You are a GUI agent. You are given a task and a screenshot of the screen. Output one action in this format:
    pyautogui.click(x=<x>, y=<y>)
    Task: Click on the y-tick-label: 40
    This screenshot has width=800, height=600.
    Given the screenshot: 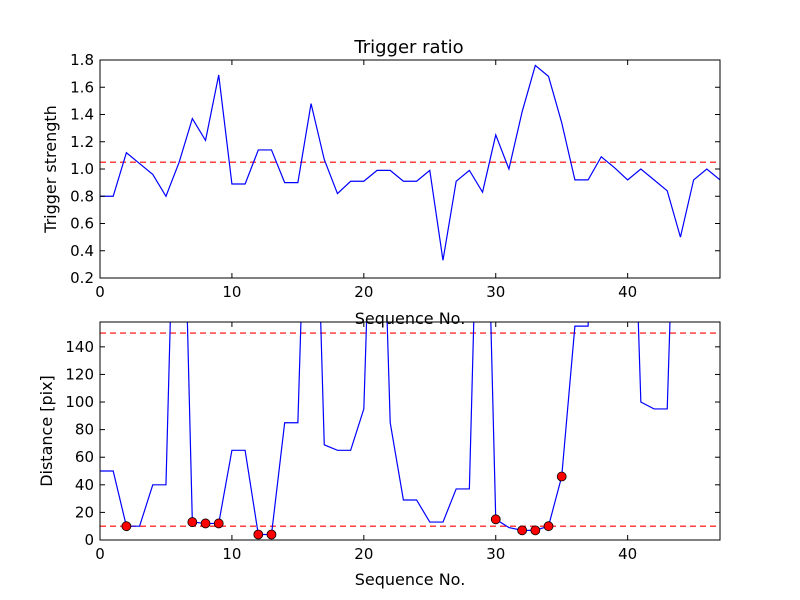 What is the action you would take?
    pyautogui.click(x=84, y=485)
    